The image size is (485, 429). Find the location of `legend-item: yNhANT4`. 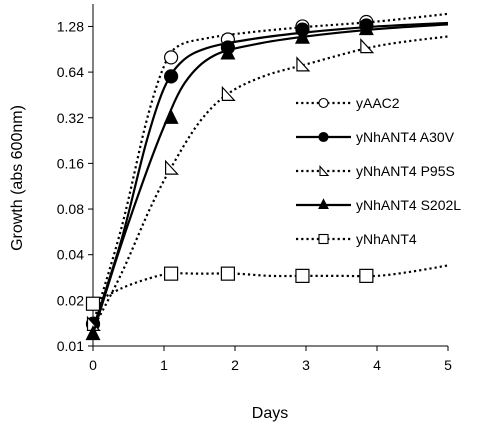

legend-item: yNhANT4 is located at coordinates (356, 239).